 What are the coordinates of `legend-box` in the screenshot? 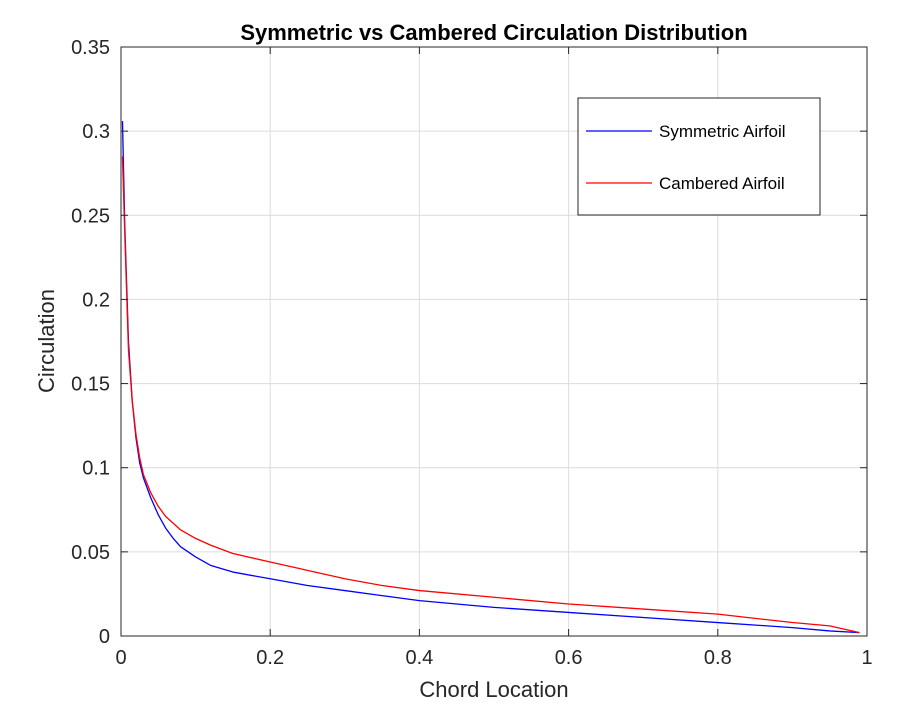 It's located at (699, 156).